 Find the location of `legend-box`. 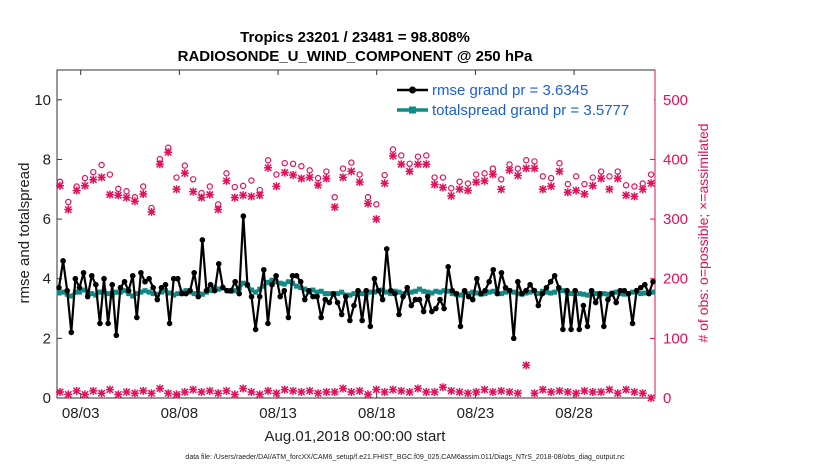

legend-box is located at coordinates (523, 101).